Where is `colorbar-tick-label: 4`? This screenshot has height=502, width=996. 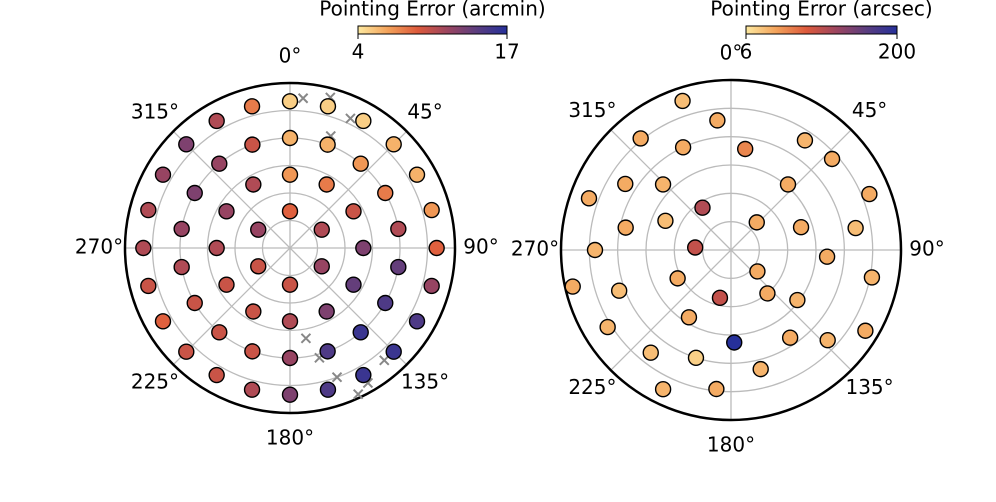 colorbar-tick-label: 4 is located at coordinates (358, 52).